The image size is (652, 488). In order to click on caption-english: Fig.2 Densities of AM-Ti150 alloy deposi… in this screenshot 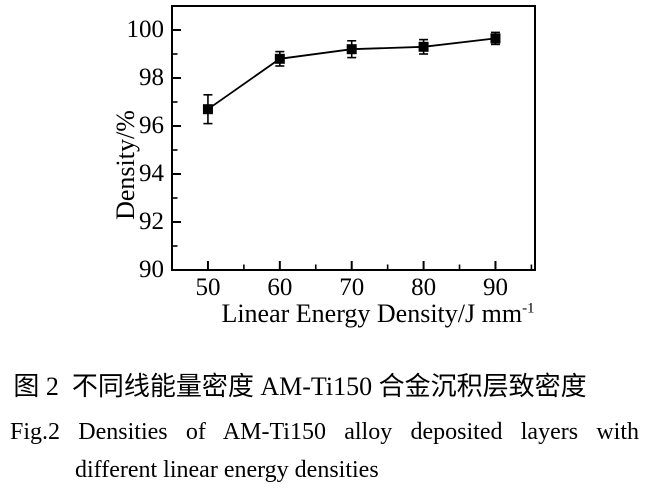, I will do `click(324, 450)`.